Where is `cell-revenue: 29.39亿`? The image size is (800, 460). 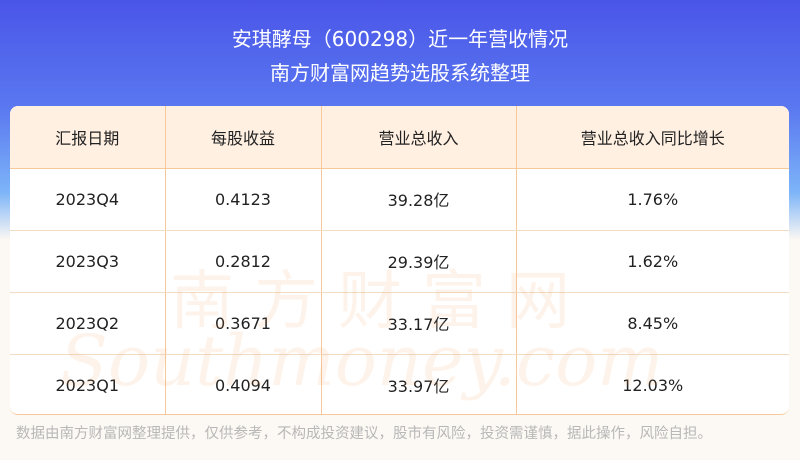
cell-revenue: 29.39亿 is located at coordinates (419, 261).